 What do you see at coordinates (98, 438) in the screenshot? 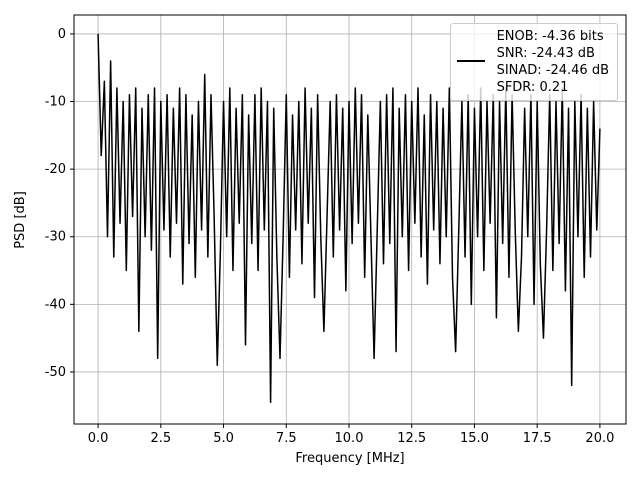
I see `x-tick-label: 0.0` at bounding box center [98, 438].